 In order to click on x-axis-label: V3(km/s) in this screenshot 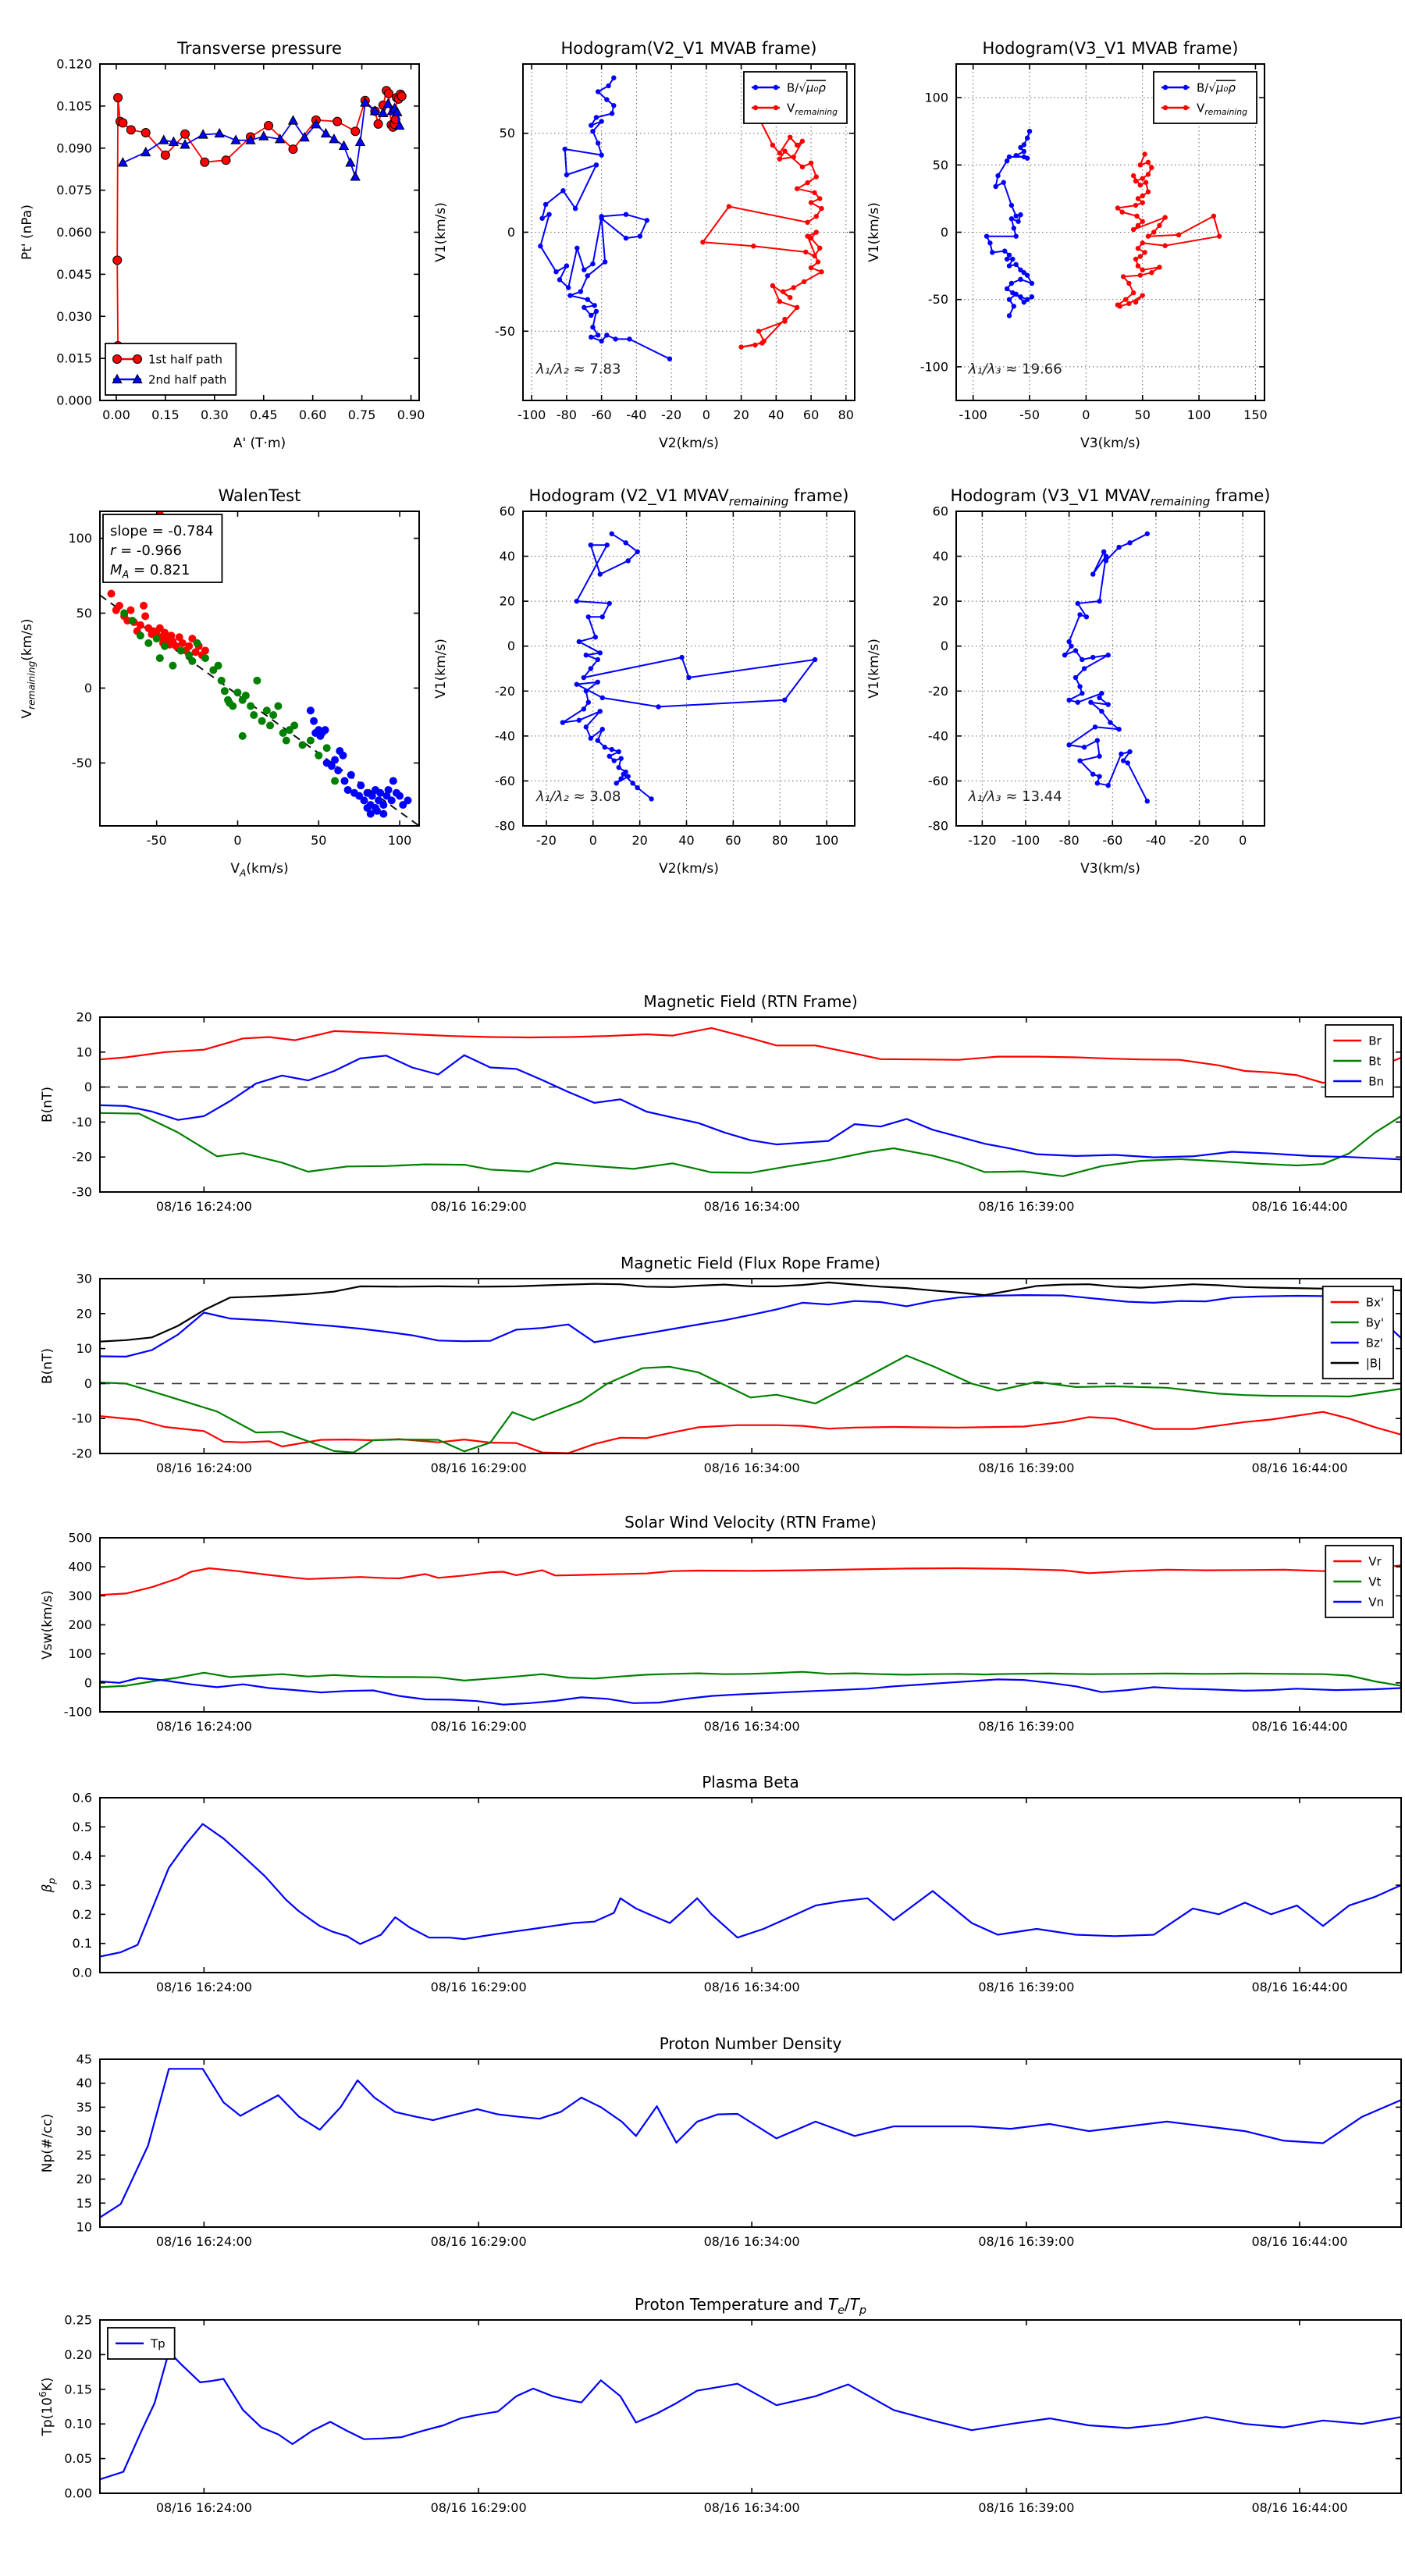, I will do `click(1110, 444)`.